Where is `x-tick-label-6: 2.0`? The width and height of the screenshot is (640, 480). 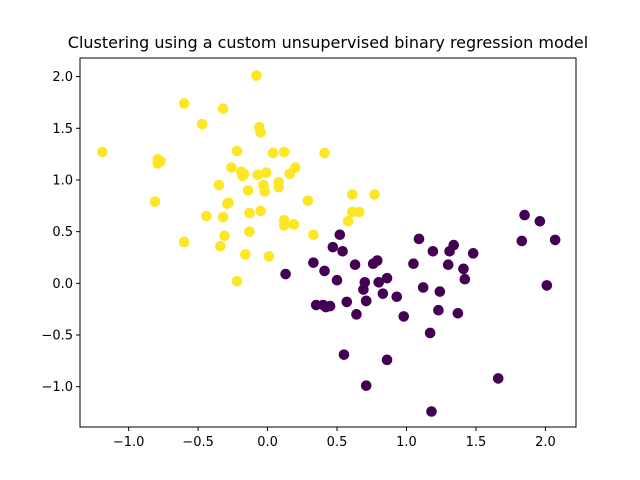
x-tick-label-6: 2.0 is located at coordinates (545, 442).